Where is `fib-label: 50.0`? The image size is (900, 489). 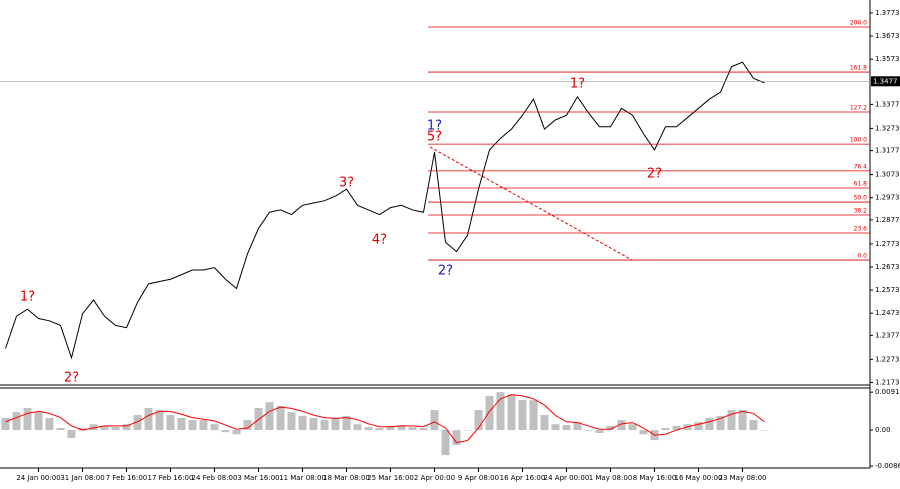 fib-label: 50.0 is located at coordinates (861, 198).